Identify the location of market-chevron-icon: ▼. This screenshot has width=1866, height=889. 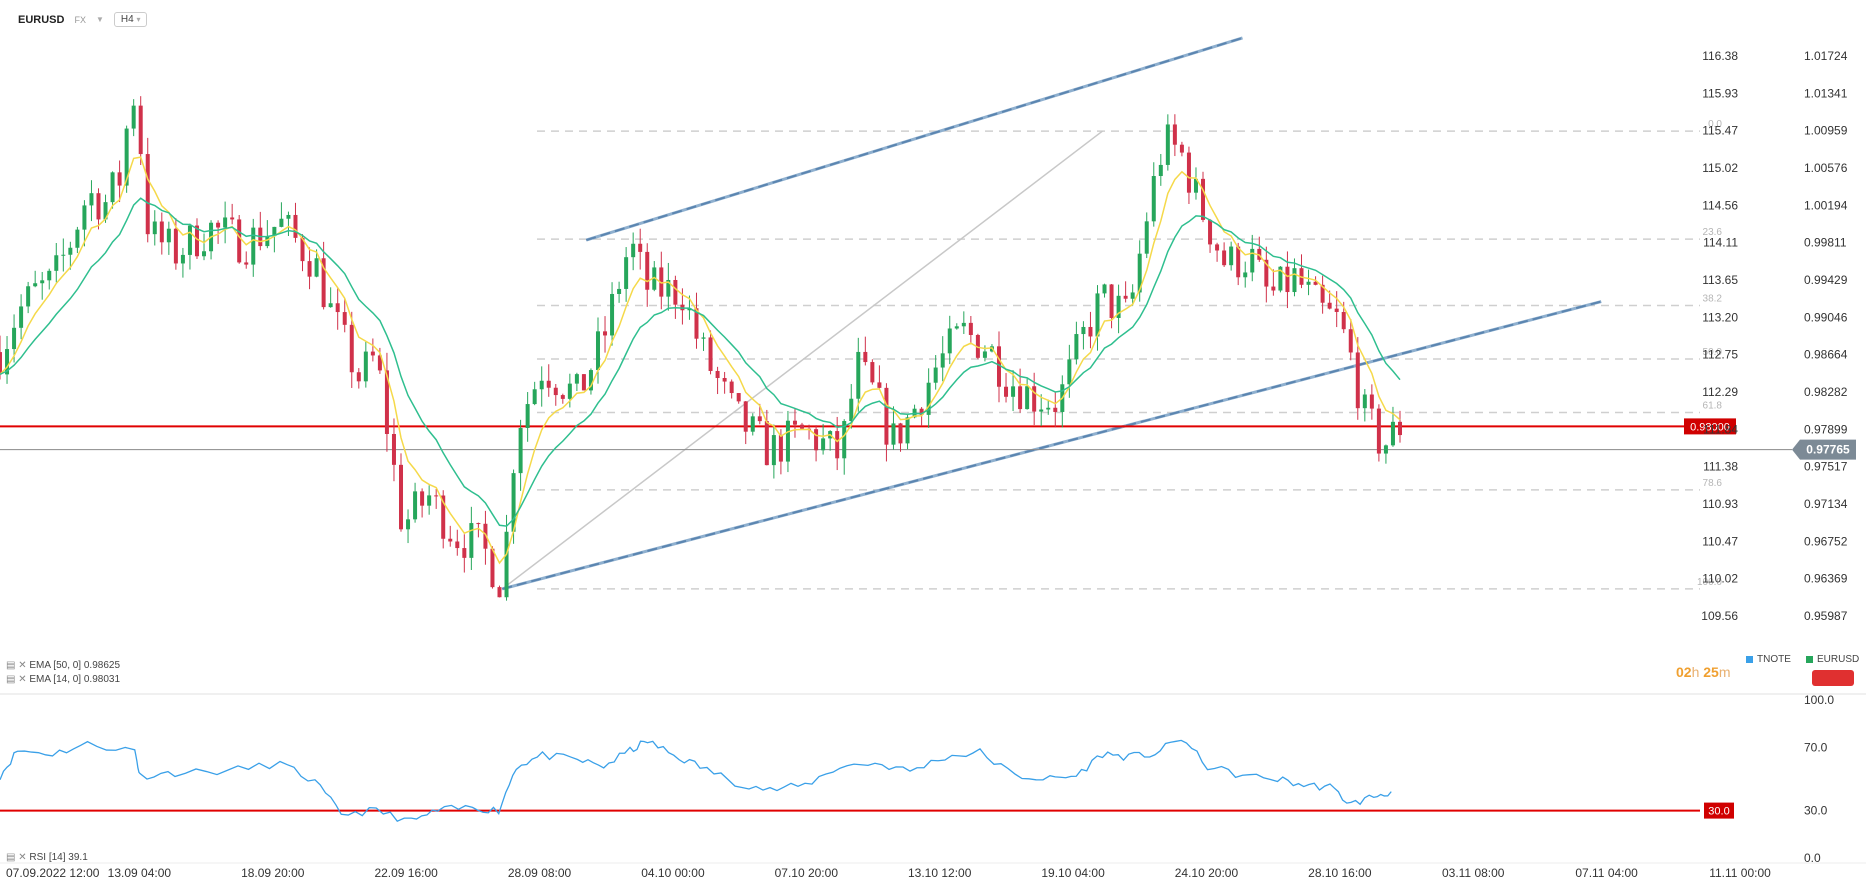
(99, 19).